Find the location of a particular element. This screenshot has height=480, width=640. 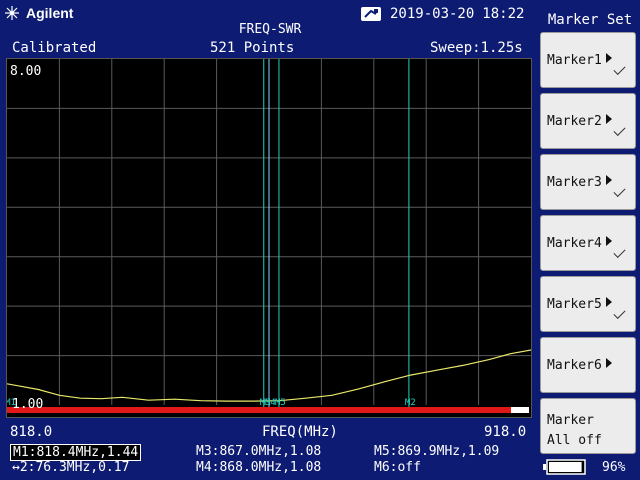

marker-tag-m2: M2 is located at coordinates (410, 403).